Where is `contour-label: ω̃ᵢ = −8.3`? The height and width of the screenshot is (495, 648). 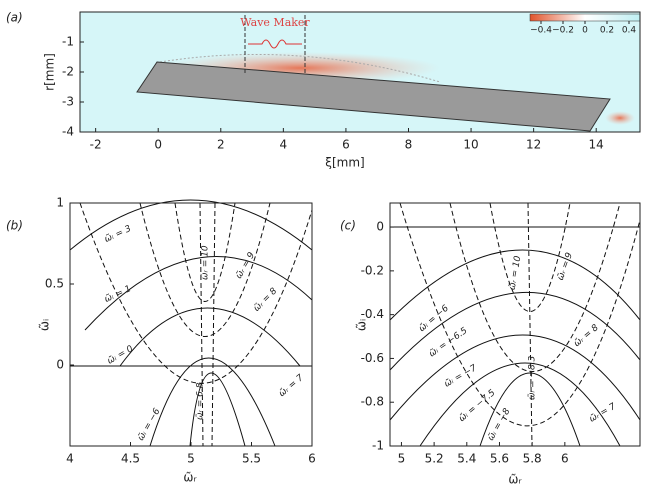 contour-label: ω̃ᵢ = −8.3 is located at coordinates (533, 377).